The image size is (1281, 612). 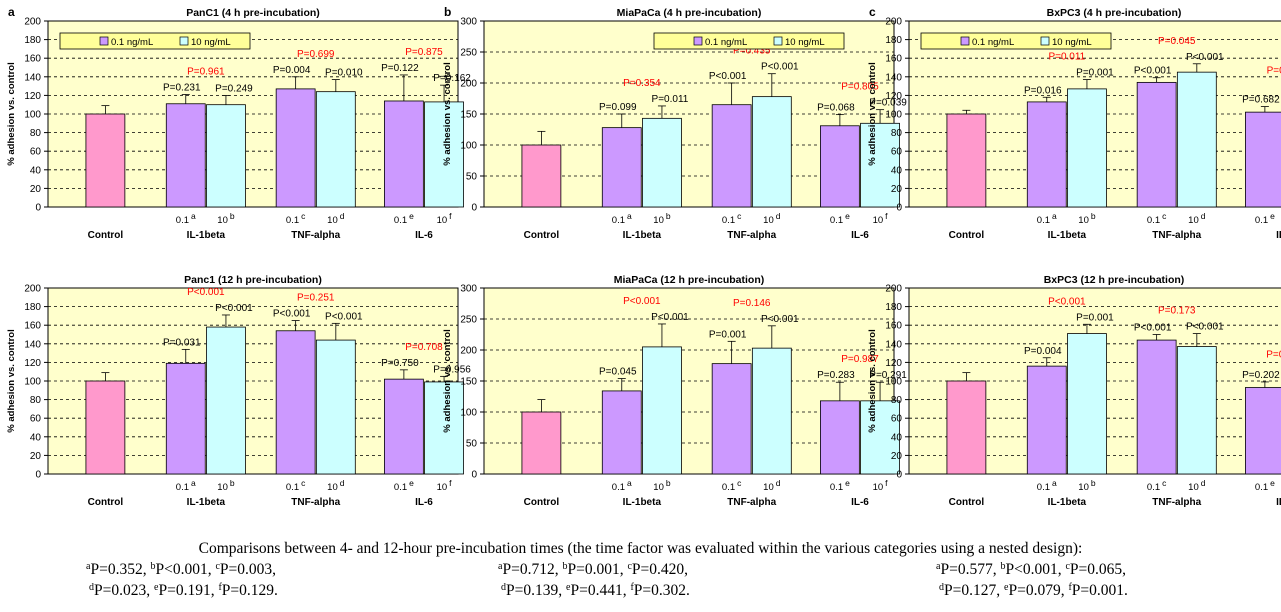 I want to click on p-value-low: P=0.031, so click(x=182, y=342).